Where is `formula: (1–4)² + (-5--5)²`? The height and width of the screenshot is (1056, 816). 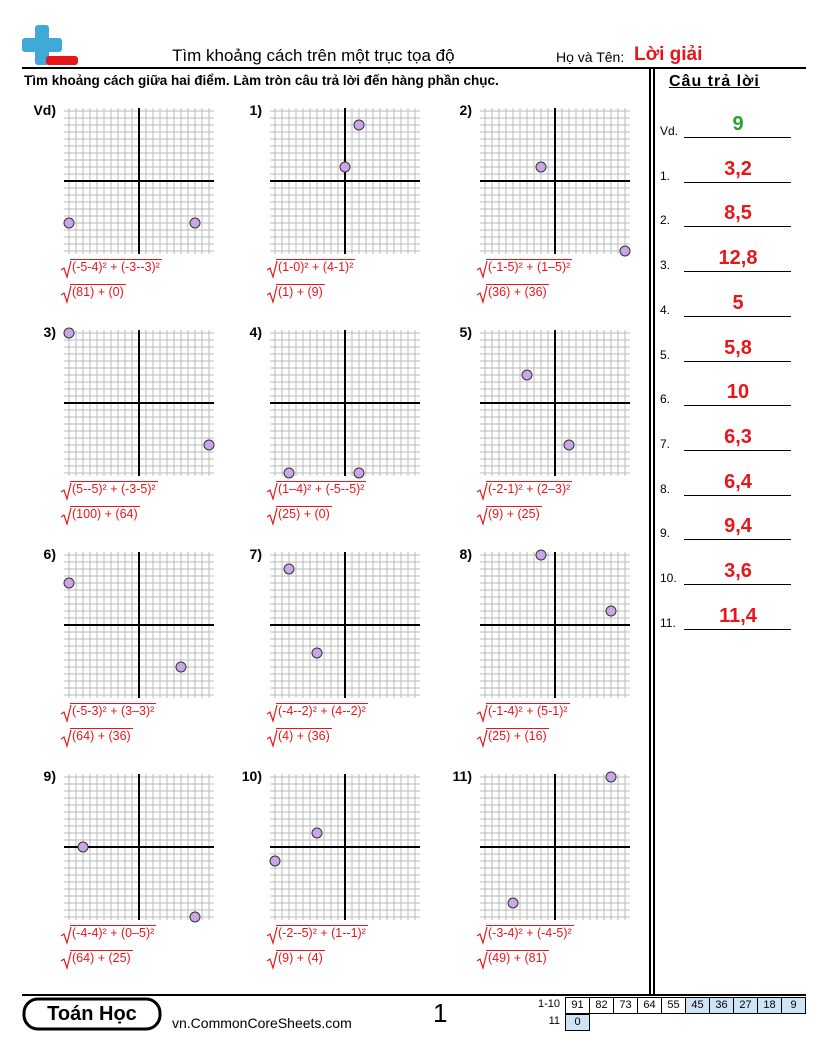 formula: (1–4)² + (-5--5)² is located at coordinates (321, 488).